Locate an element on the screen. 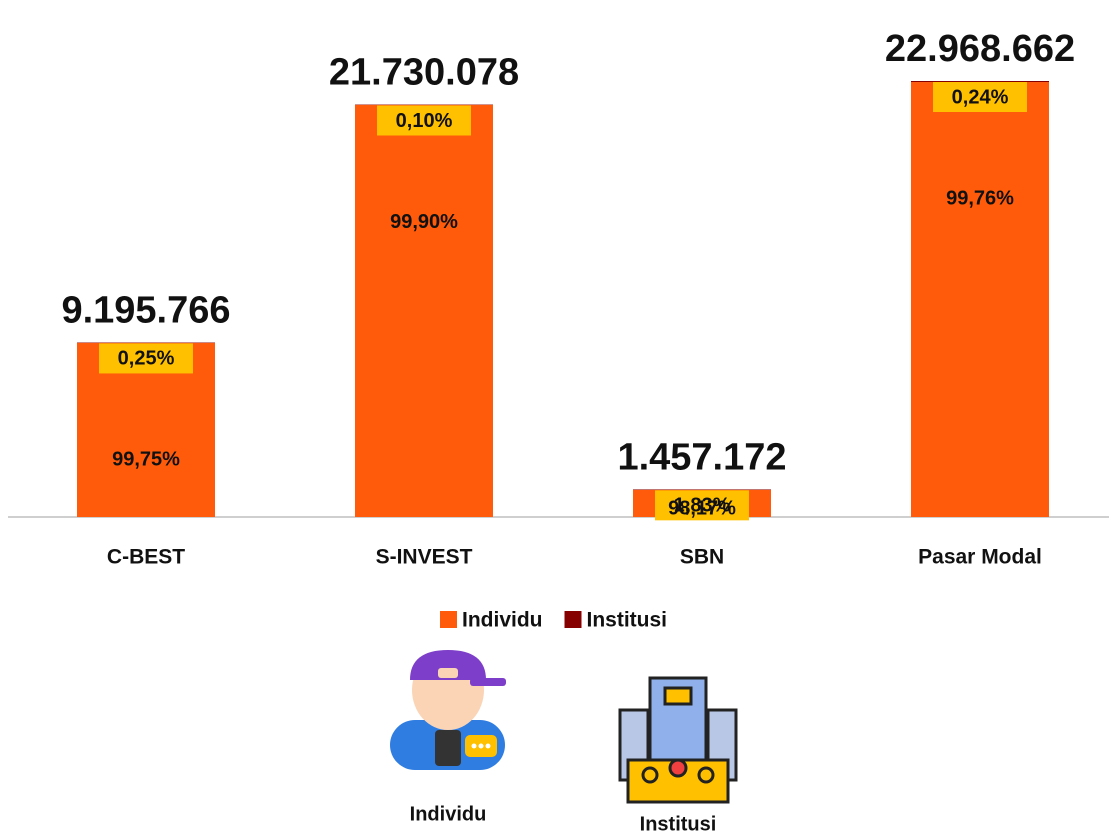 The image size is (1109, 834). value-label: 99,75% is located at coordinates (146, 460).